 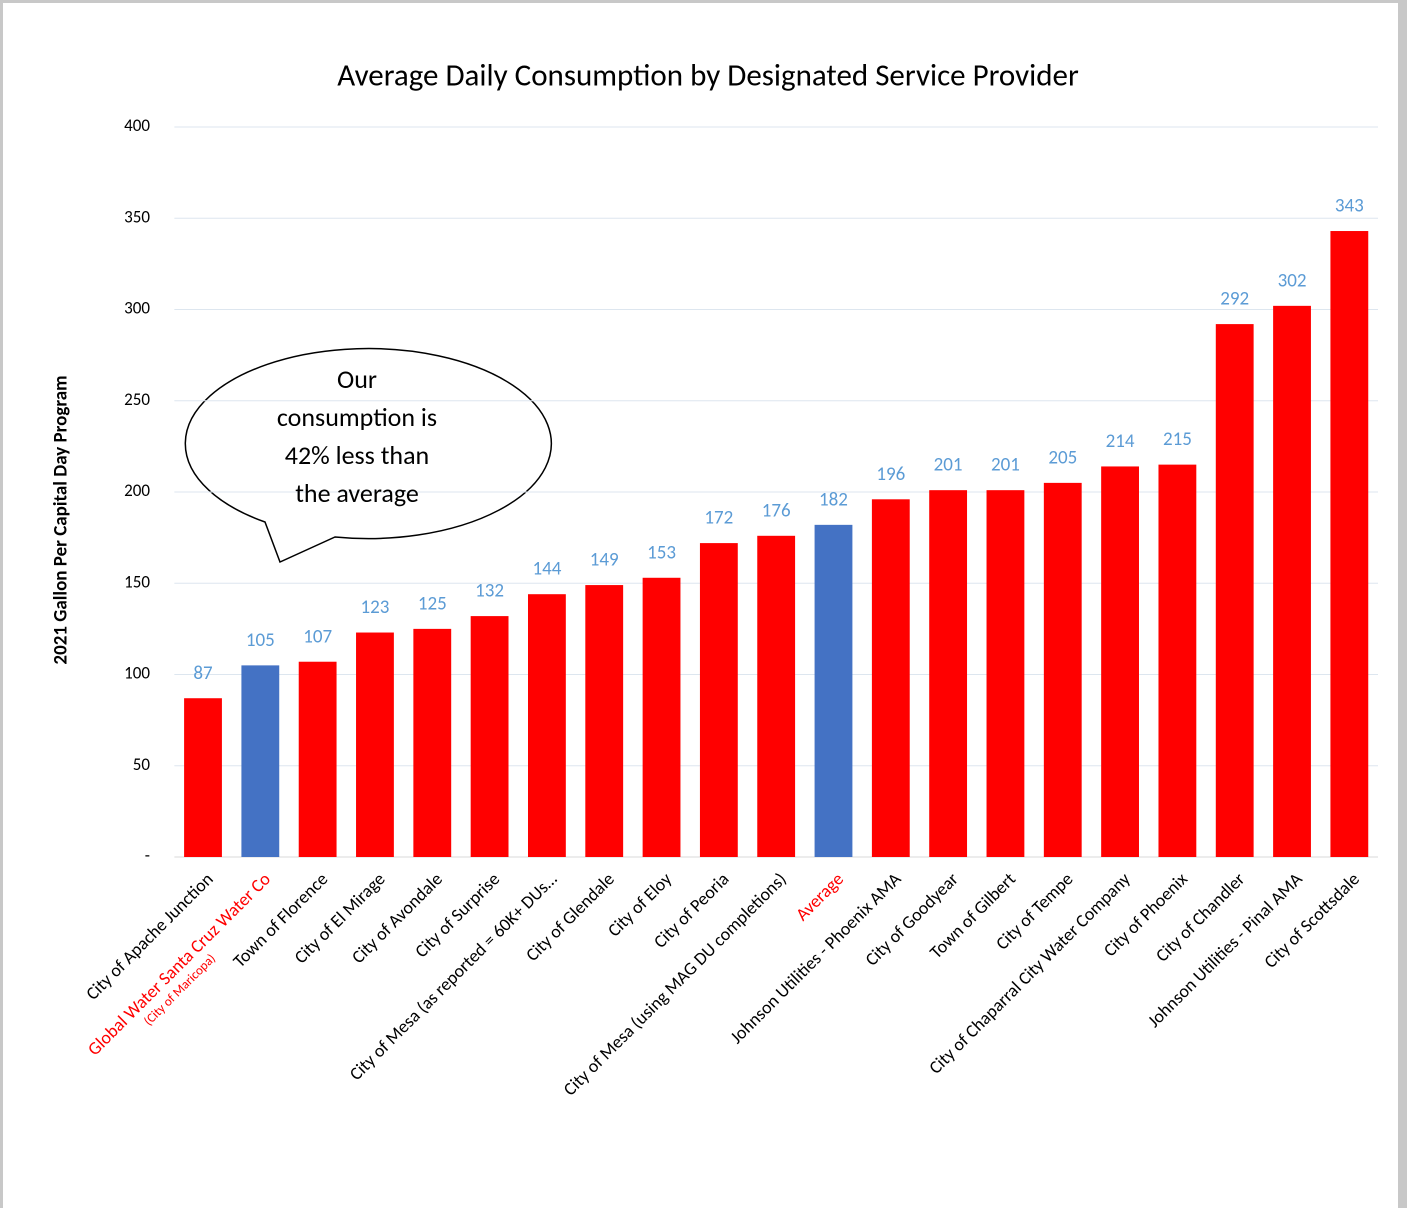 I want to click on value-label: 105, so click(x=260, y=640).